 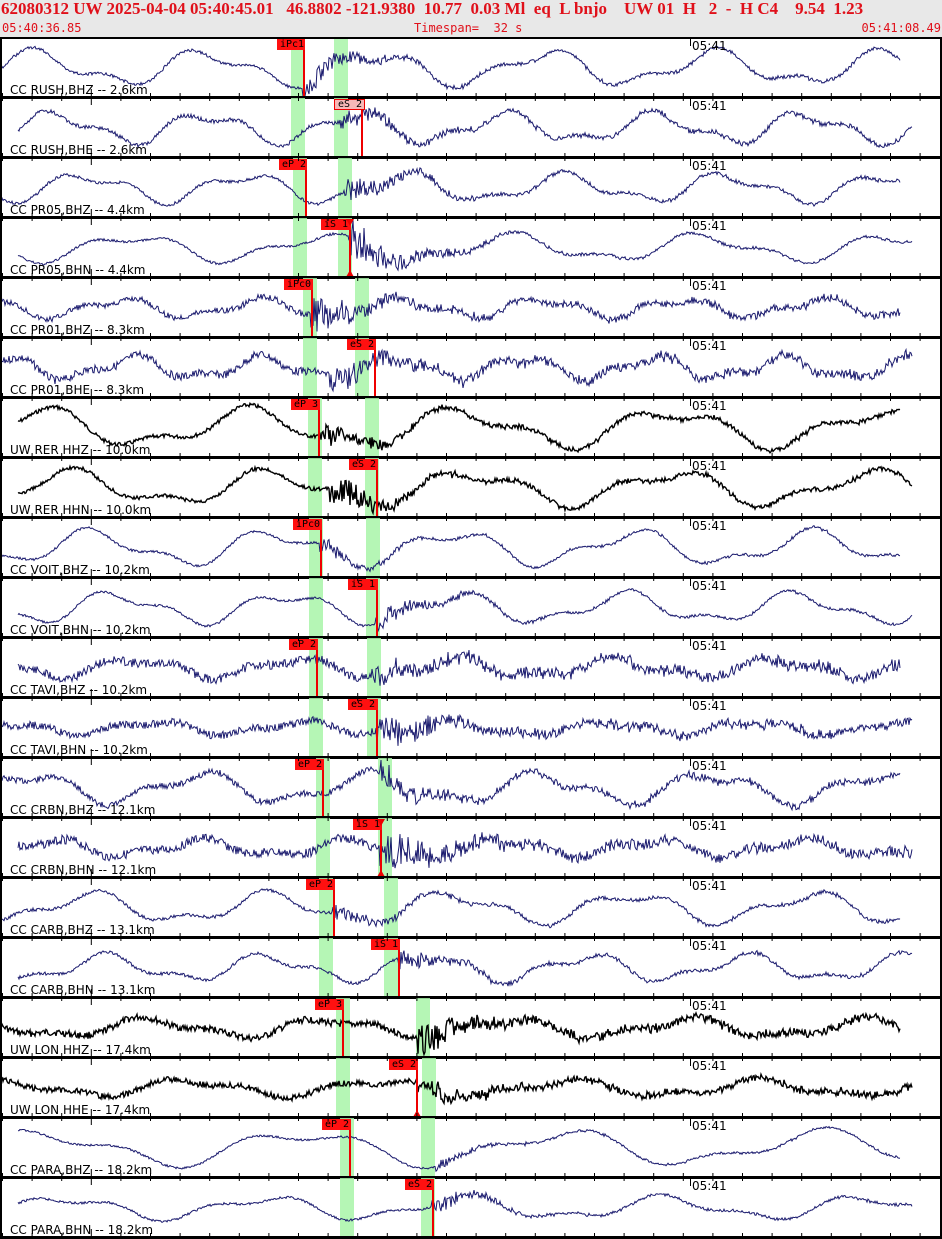 I want to click on trace-row: eP 3 05:41 UW RER HHZ -- 10.0km, so click(x=471, y=428).